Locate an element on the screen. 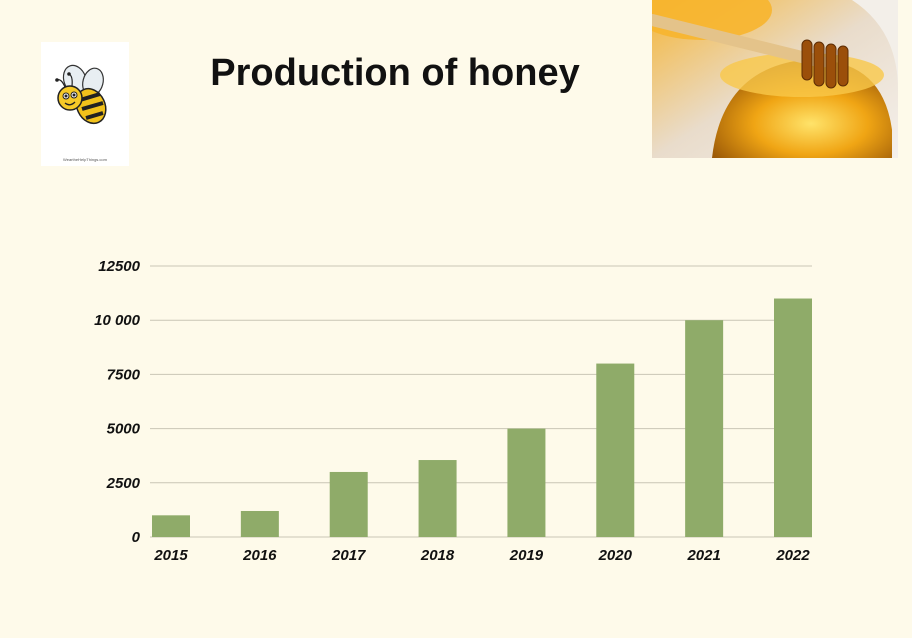 The width and height of the screenshot is (912, 638). bar-2020 is located at coordinates (615, 450).